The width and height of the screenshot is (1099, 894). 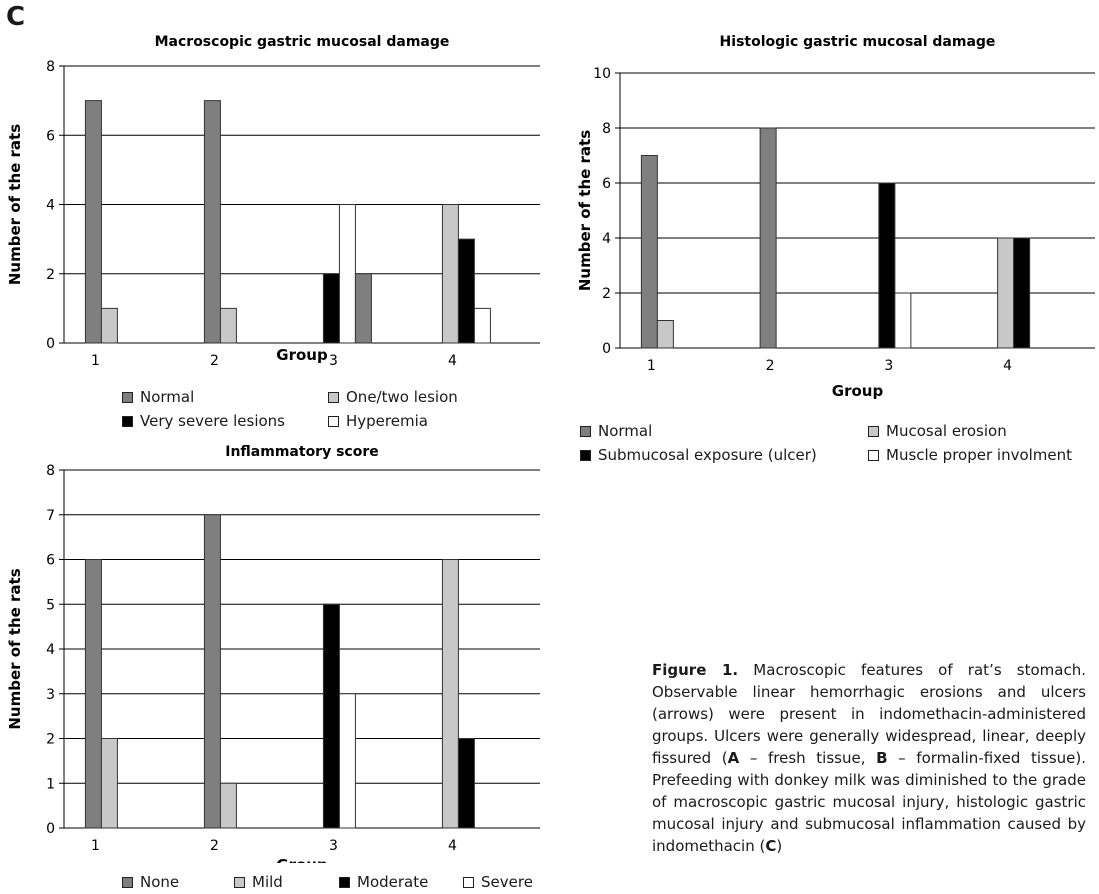 What do you see at coordinates (302, 42) in the screenshot?
I see `chart-title: Macroscopic gastric mucosal damage` at bounding box center [302, 42].